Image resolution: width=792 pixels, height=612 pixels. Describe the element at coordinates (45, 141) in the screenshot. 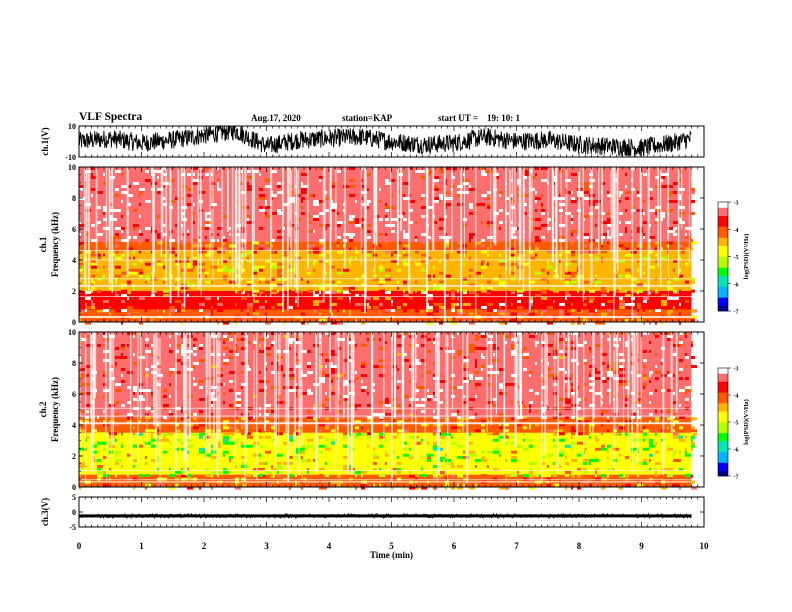

I see `yaxis-label: ch.1(V)` at that location.